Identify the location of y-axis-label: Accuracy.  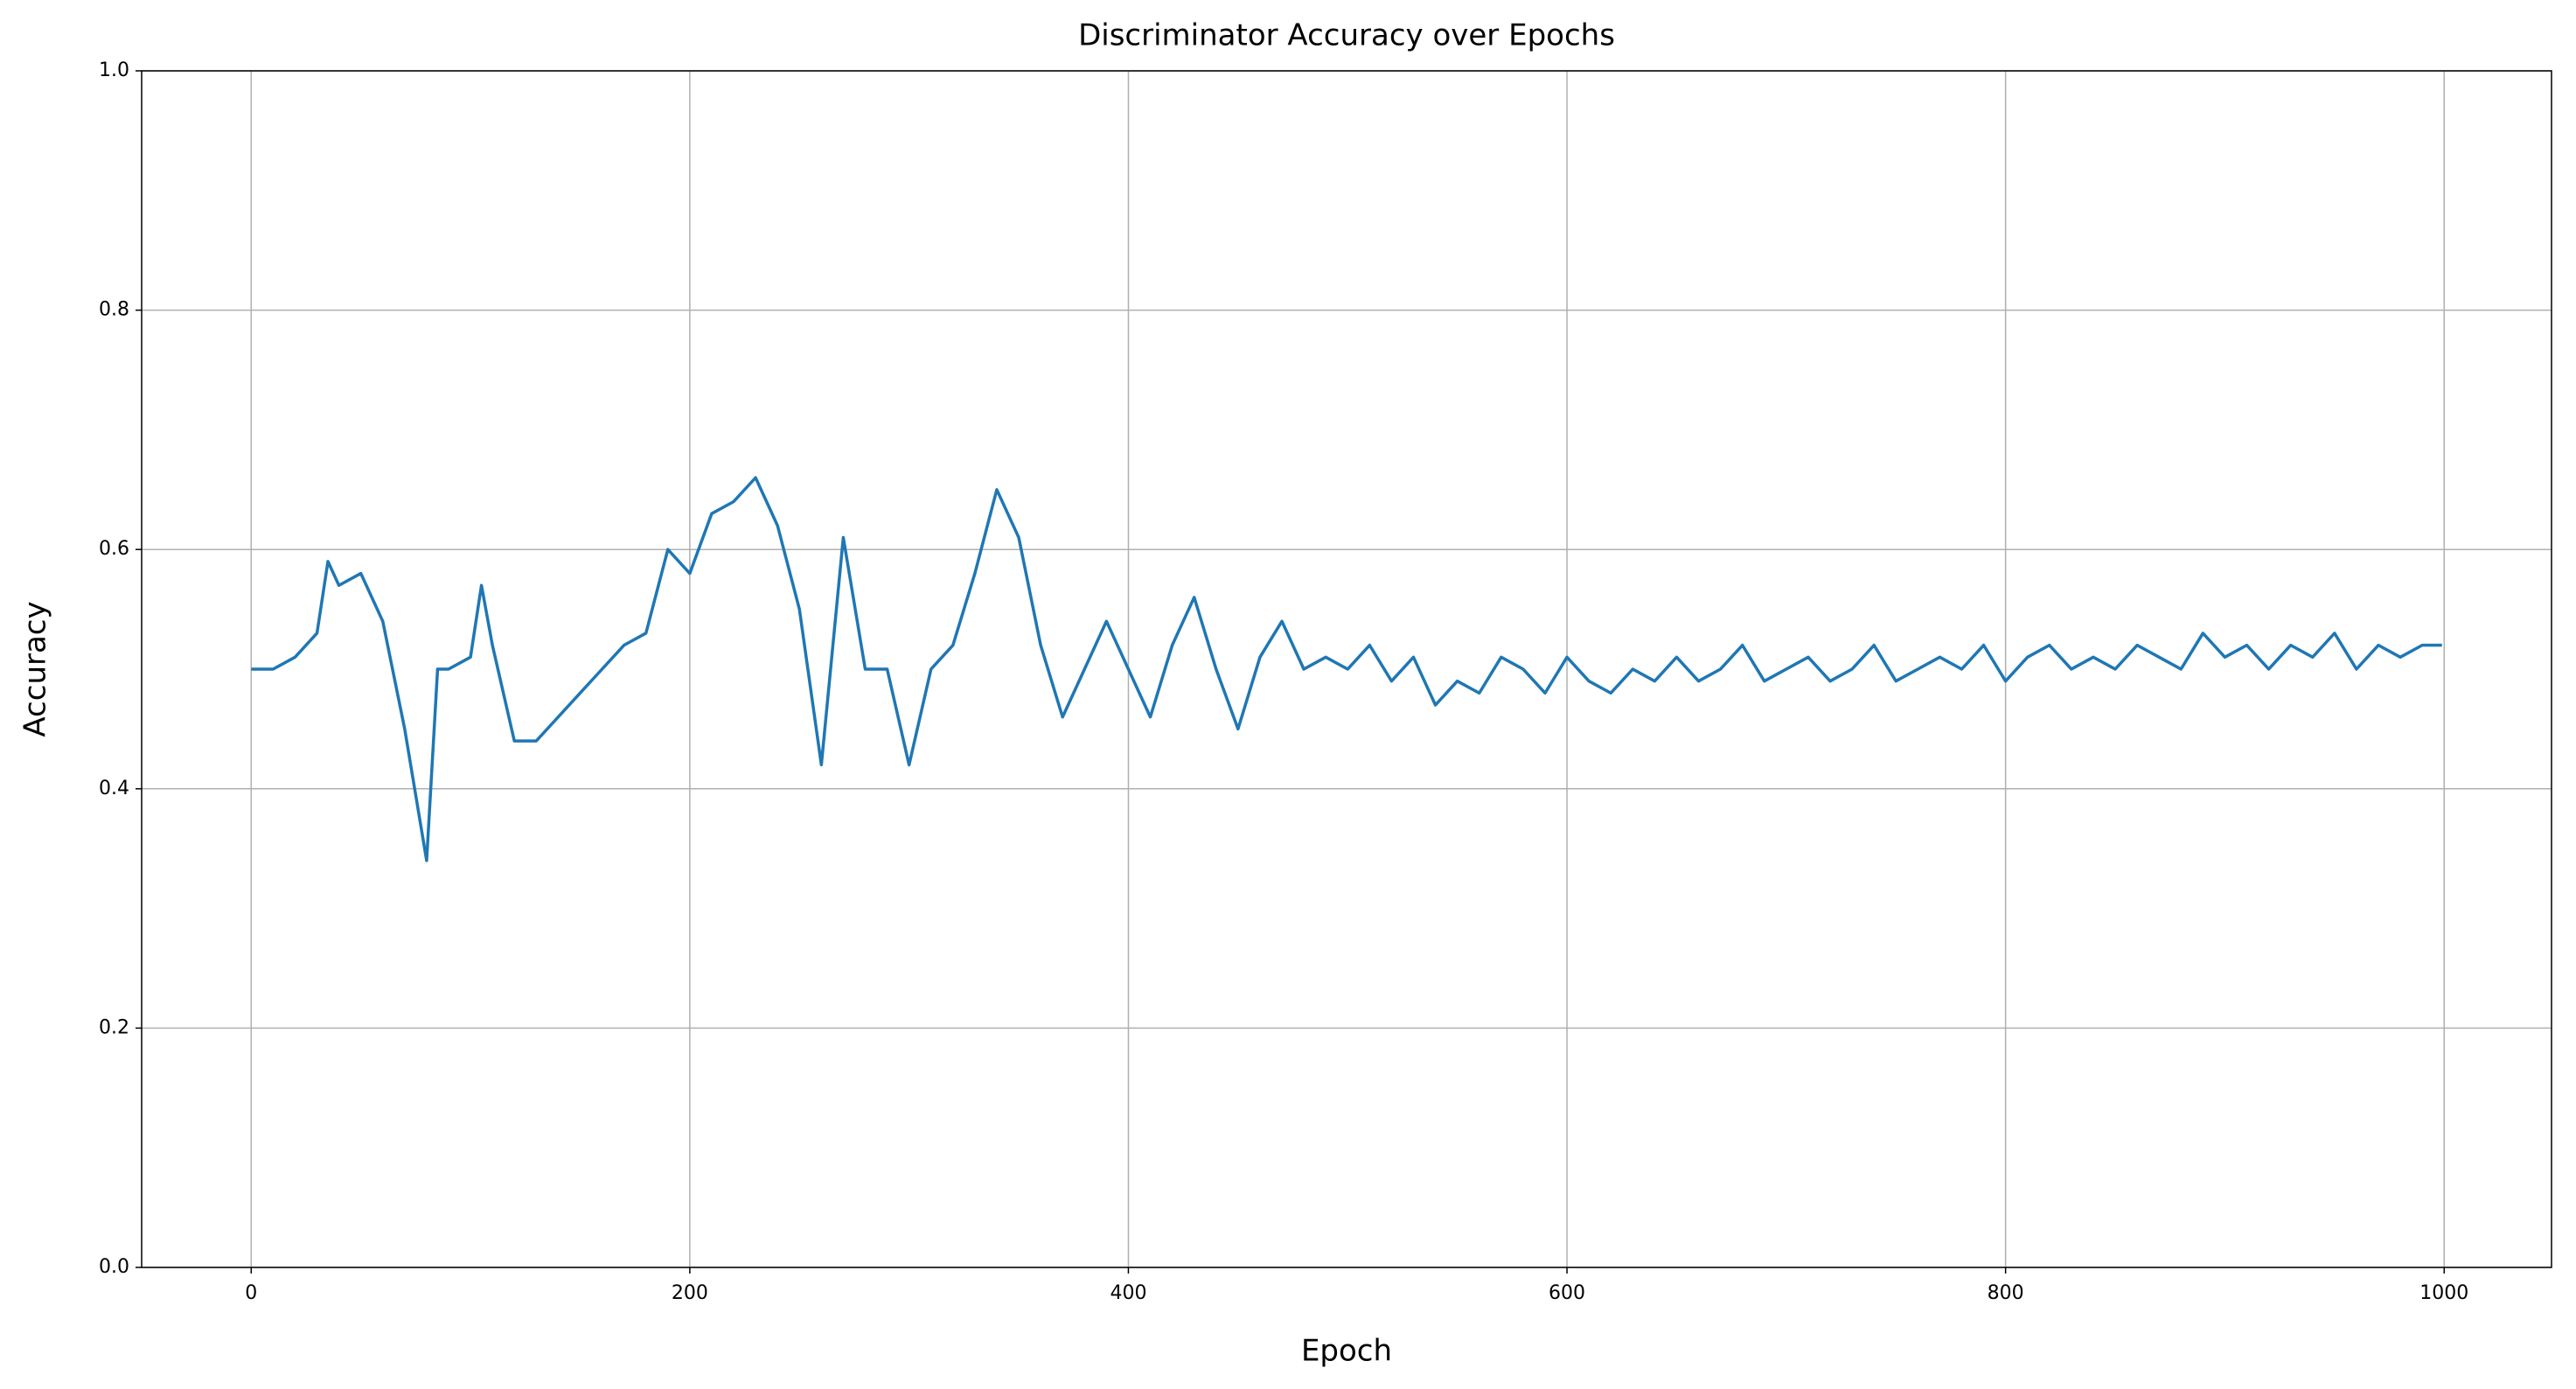
(35, 668).